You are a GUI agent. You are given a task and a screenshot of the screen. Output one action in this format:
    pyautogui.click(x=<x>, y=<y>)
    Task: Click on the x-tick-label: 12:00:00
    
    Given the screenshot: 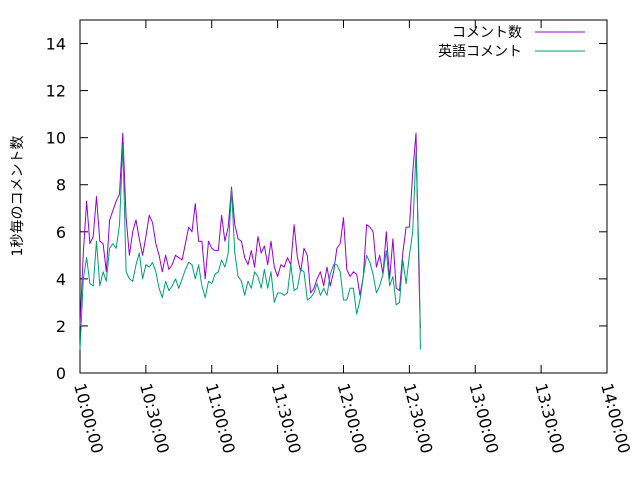 What is the action you would take?
    pyautogui.click(x=352, y=418)
    